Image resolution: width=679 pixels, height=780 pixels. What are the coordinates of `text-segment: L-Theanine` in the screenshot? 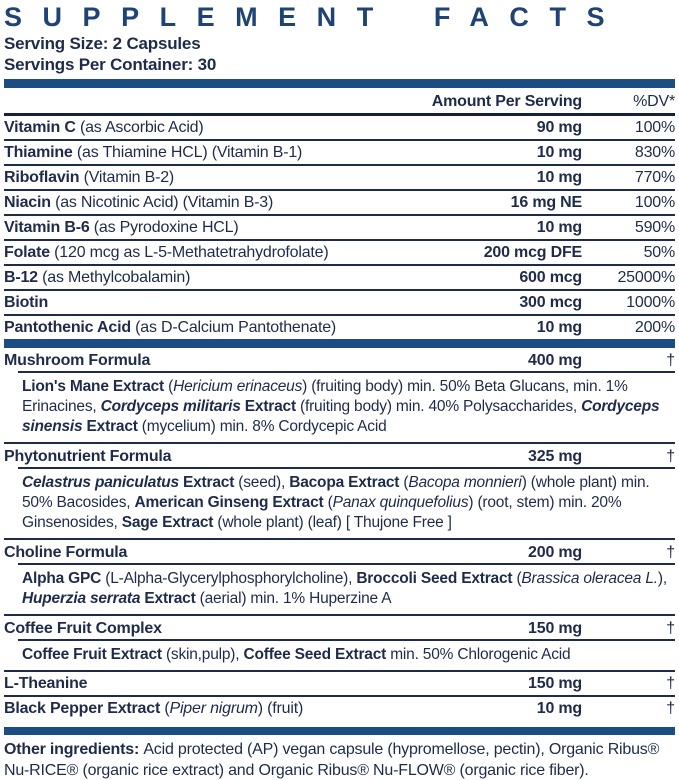 It's located at (46, 683).